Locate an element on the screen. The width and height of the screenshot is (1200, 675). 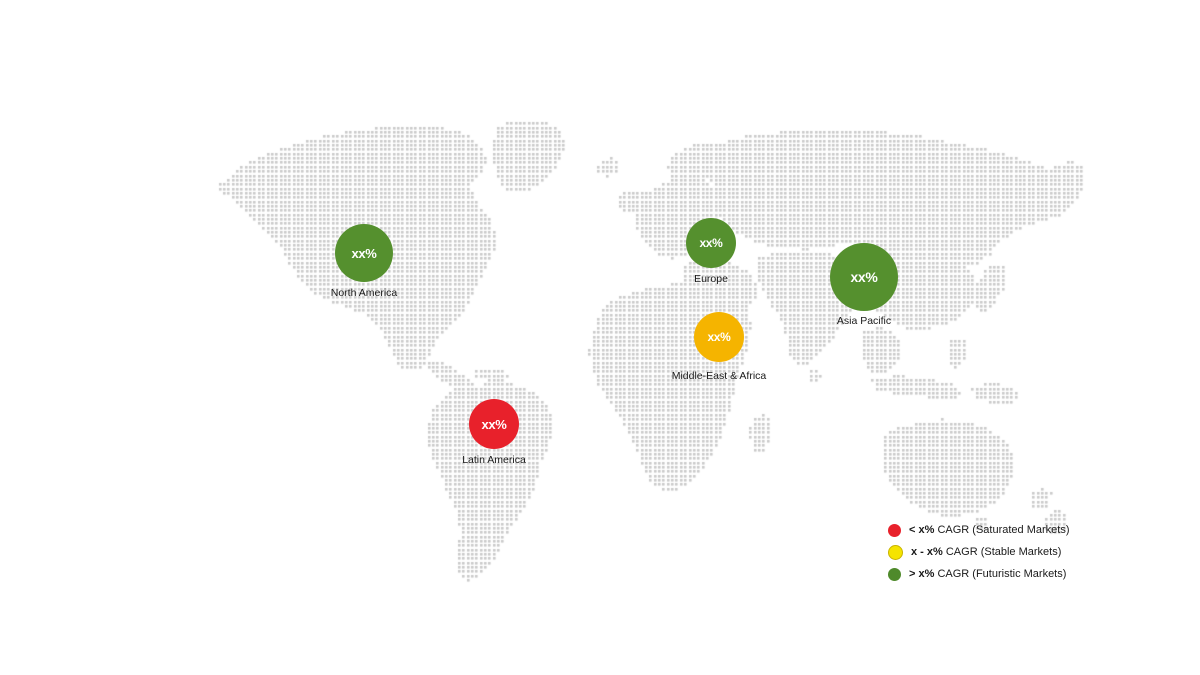
legend-range-saturated-markets: < x% is located at coordinates (922, 530).